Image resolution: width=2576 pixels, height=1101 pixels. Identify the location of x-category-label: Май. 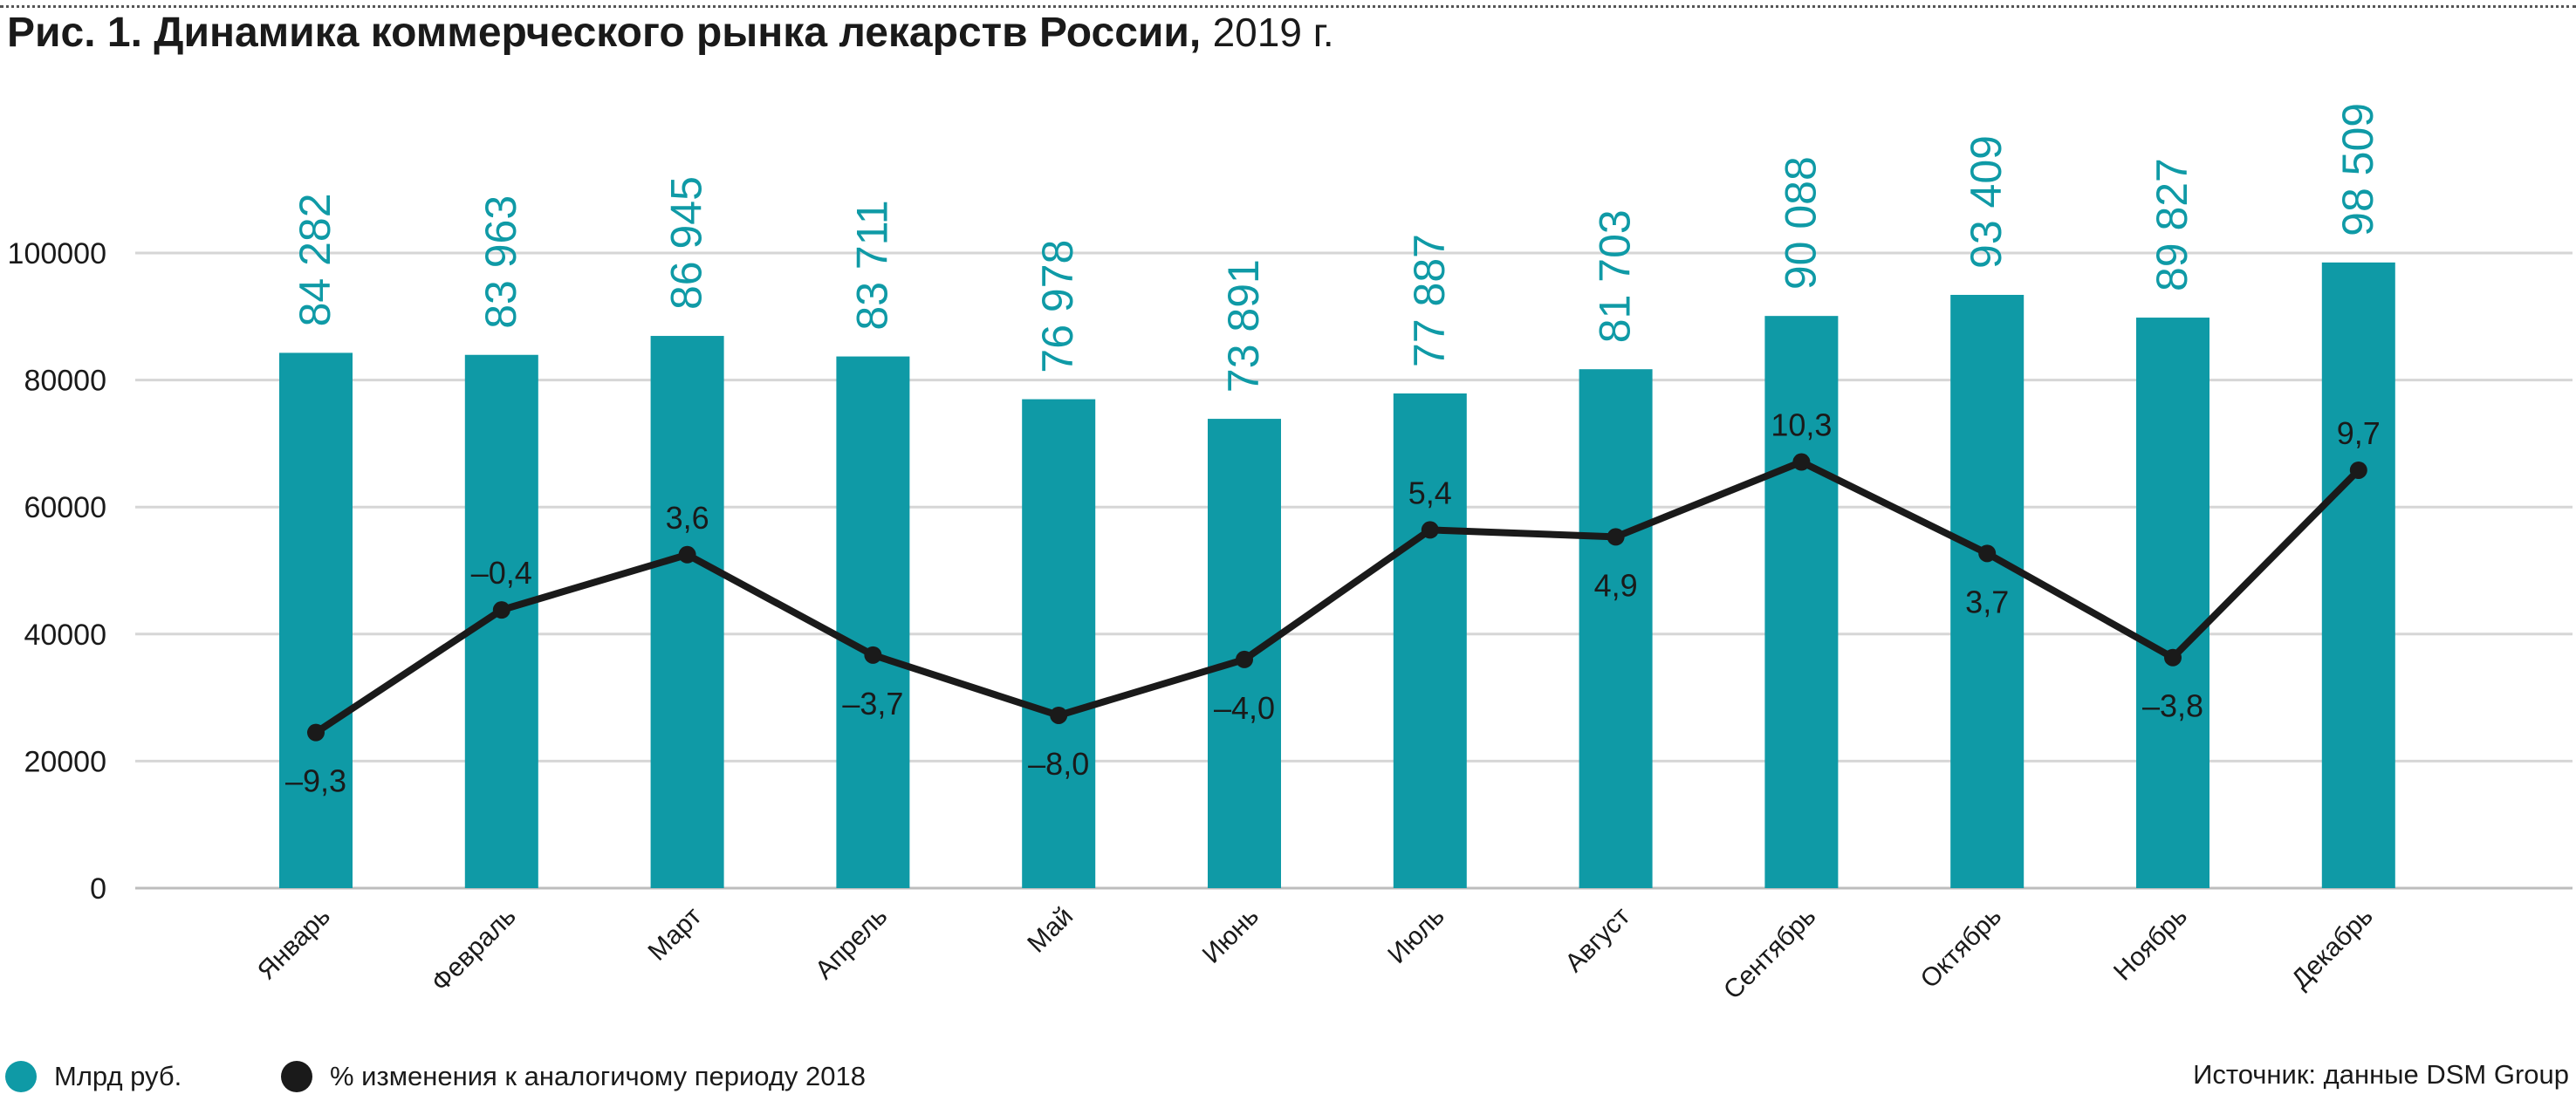
(1050, 930).